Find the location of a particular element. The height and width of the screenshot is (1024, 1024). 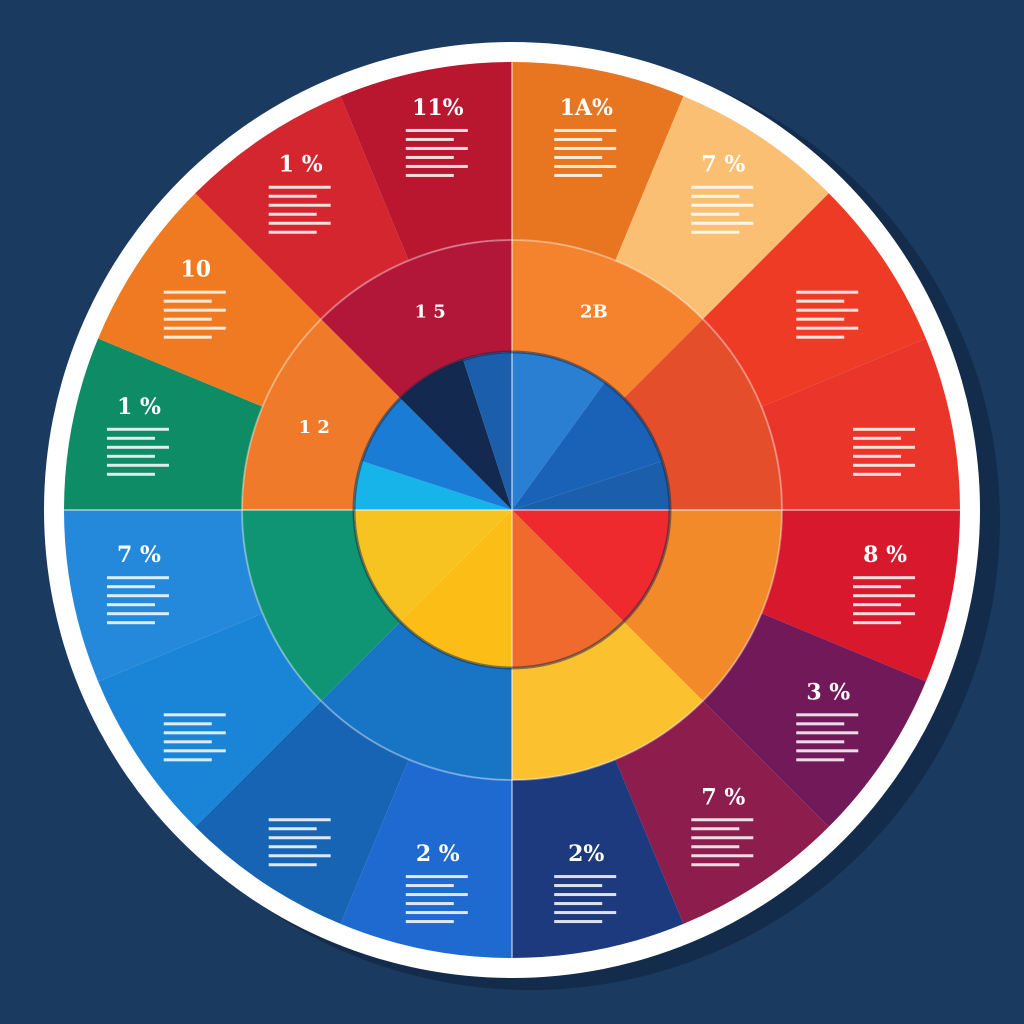

outer-segment-label-6: 3 % is located at coordinates (828, 692).